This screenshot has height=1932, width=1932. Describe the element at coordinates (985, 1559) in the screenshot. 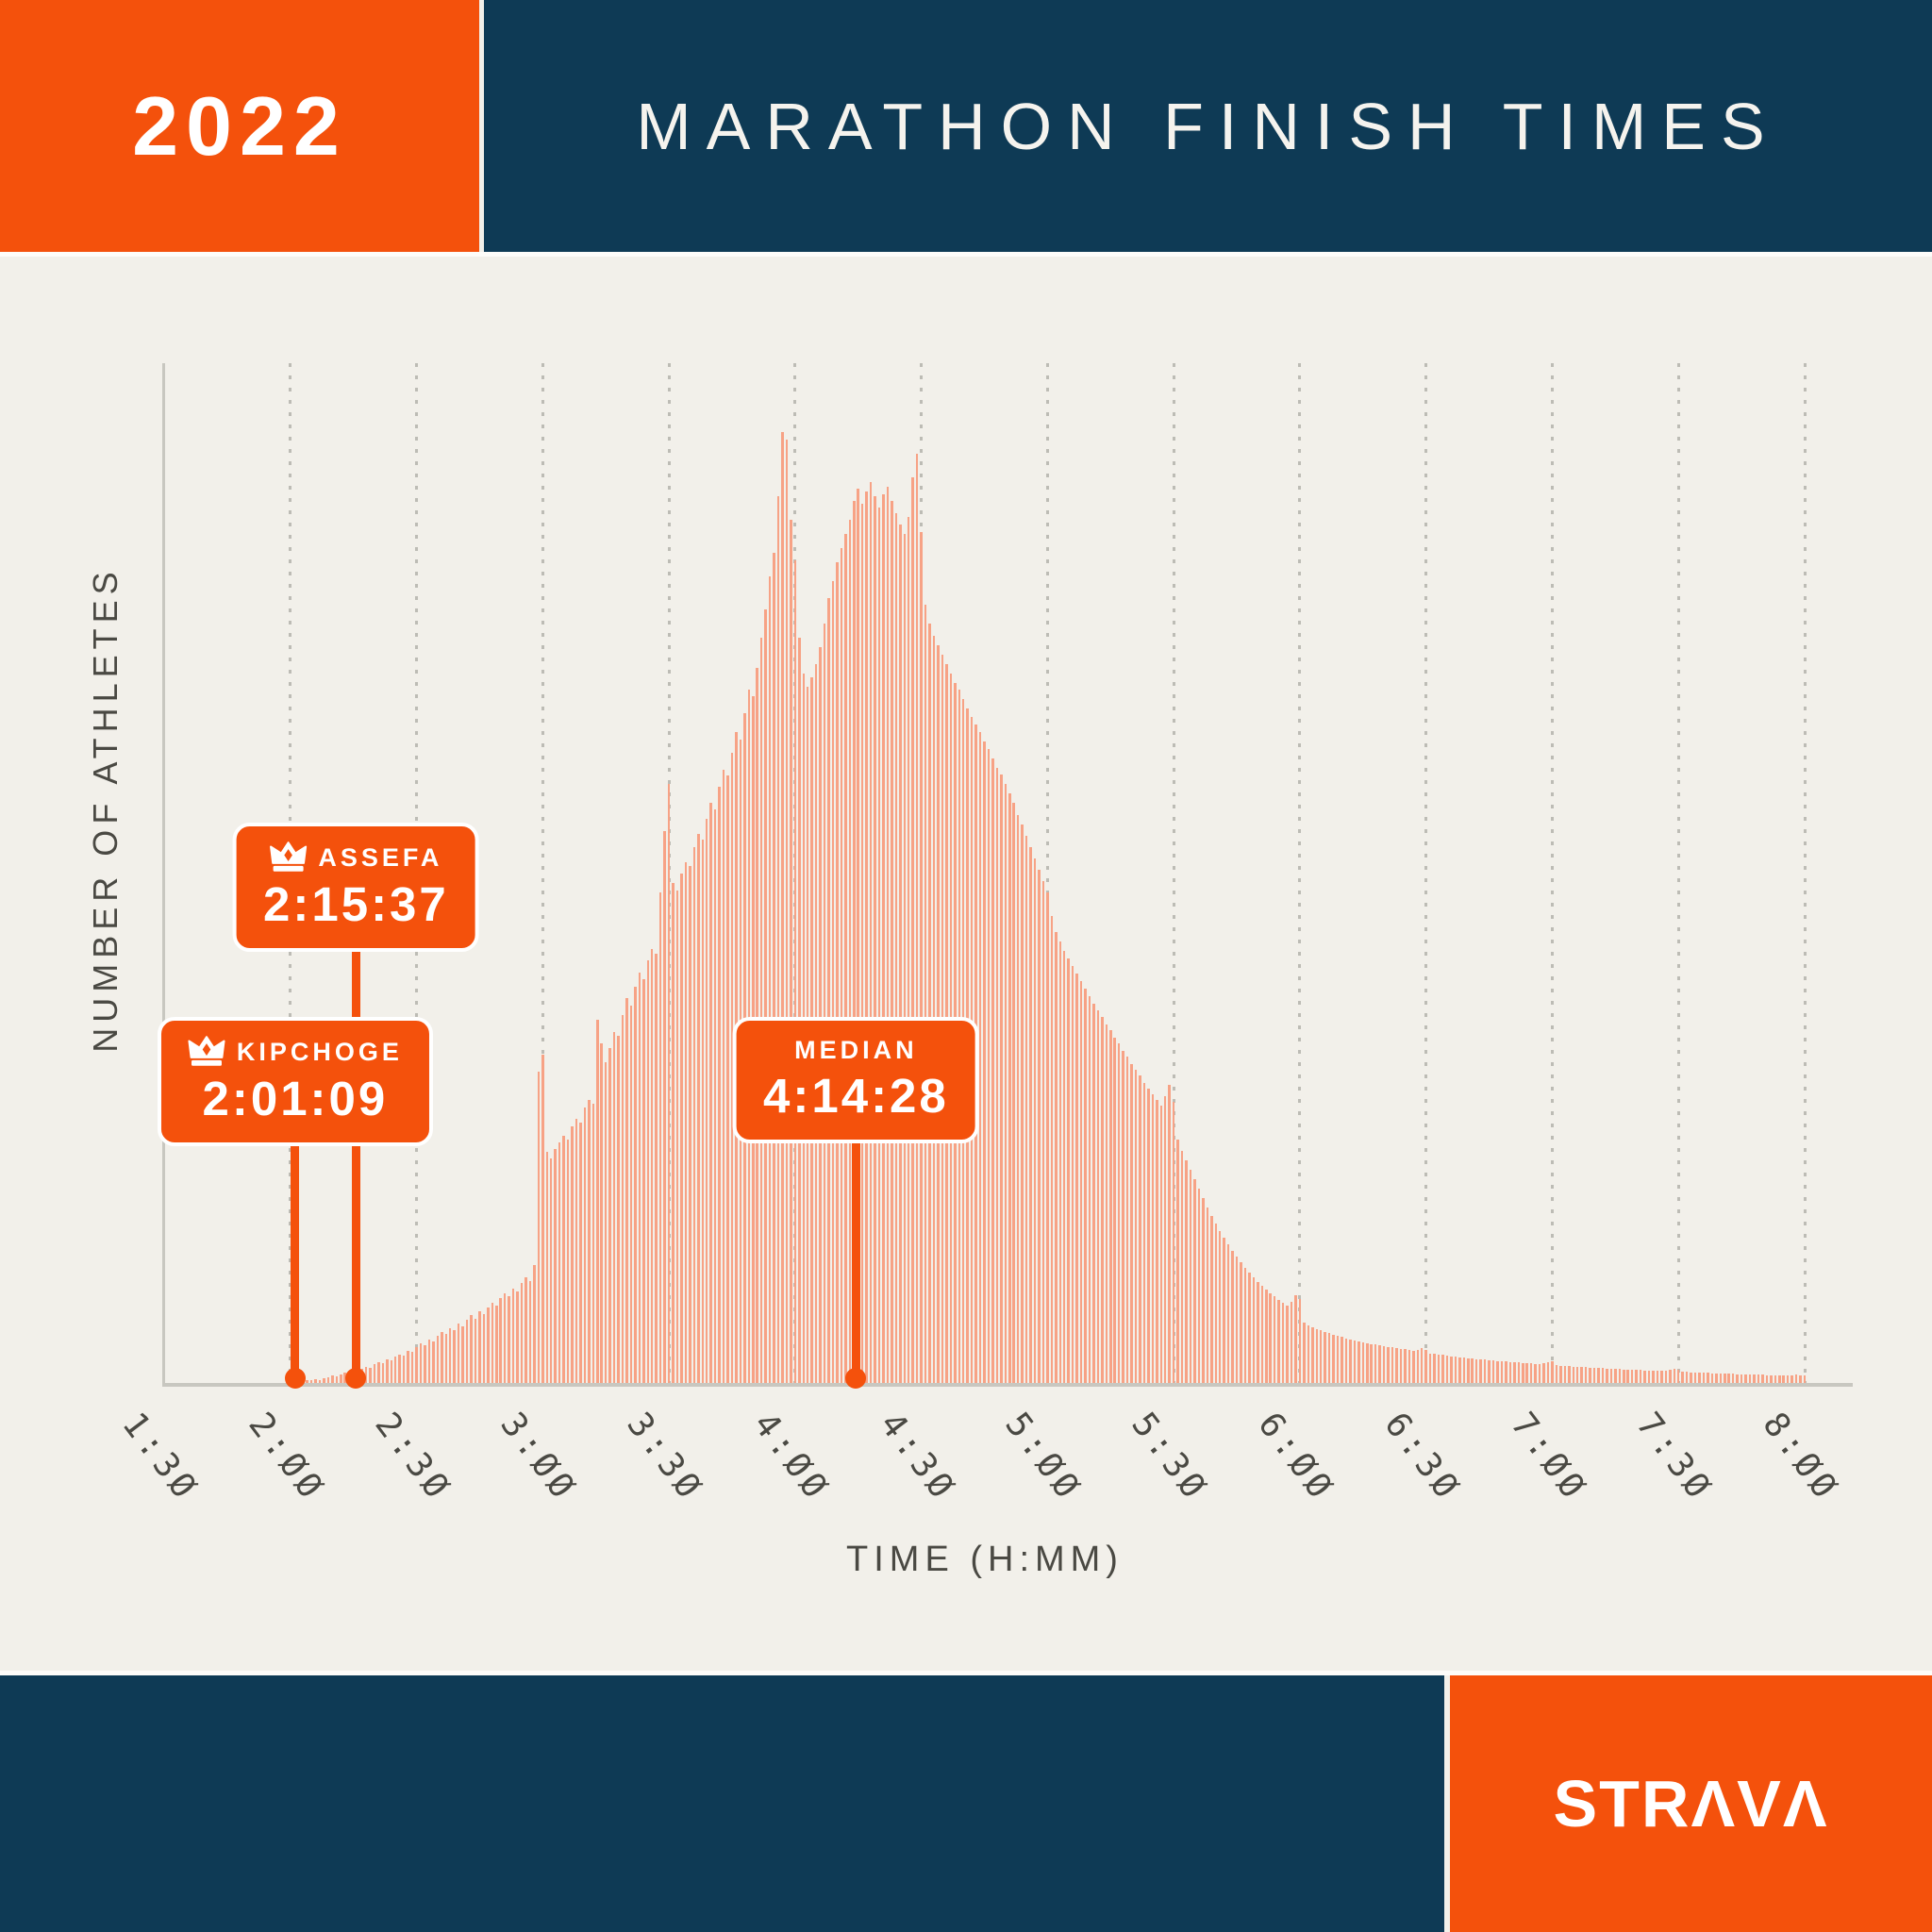

I see `x-axis-title: TIME (H:MM)` at that location.